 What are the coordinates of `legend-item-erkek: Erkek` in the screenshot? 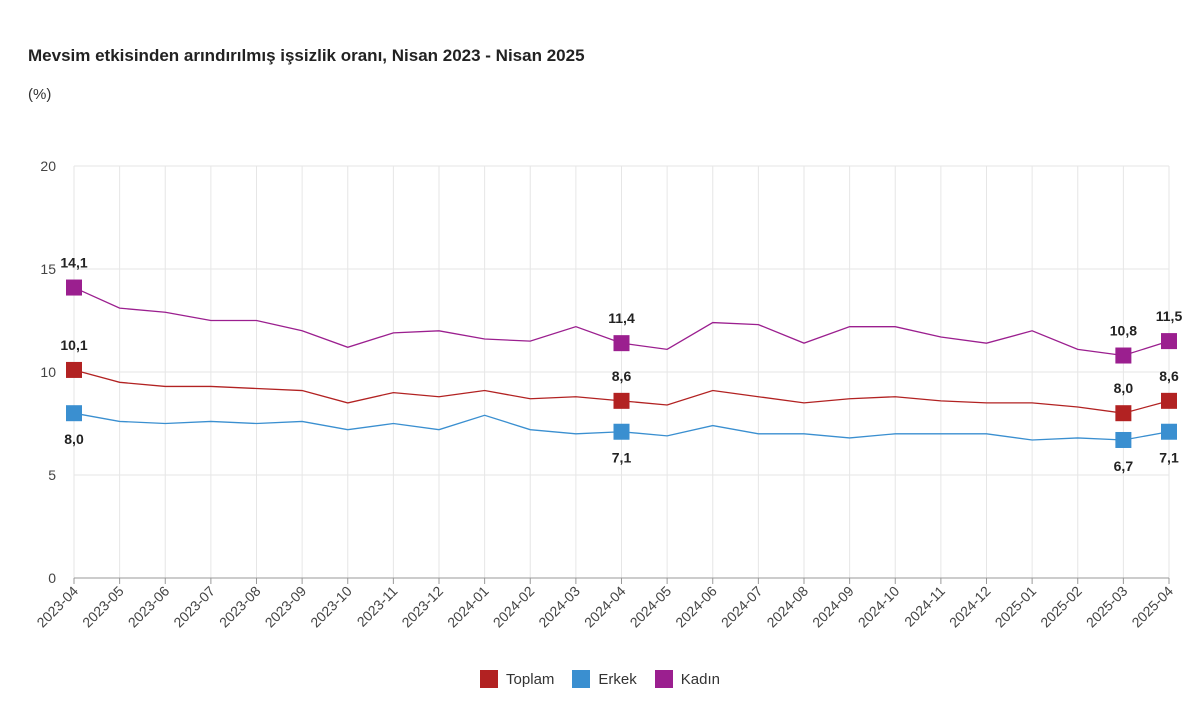 It's located at (604, 679).